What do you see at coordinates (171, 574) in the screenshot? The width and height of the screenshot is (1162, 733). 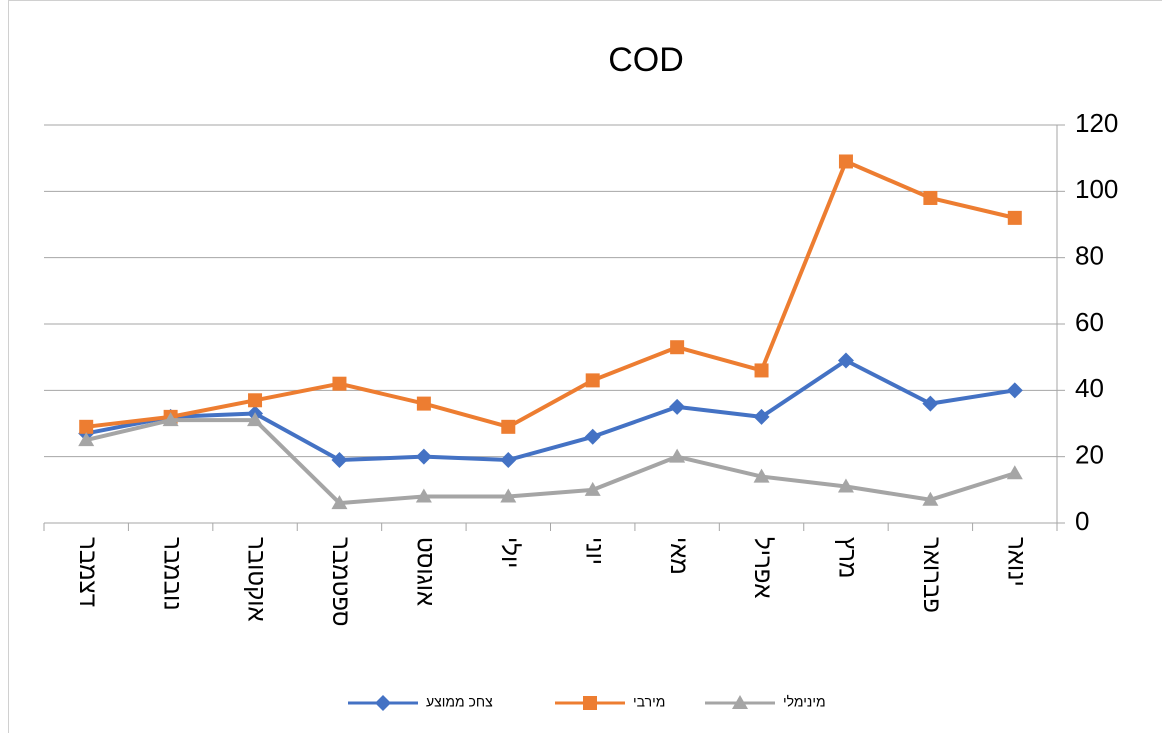 I see `x-tick-label: נובמבר` at bounding box center [171, 574].